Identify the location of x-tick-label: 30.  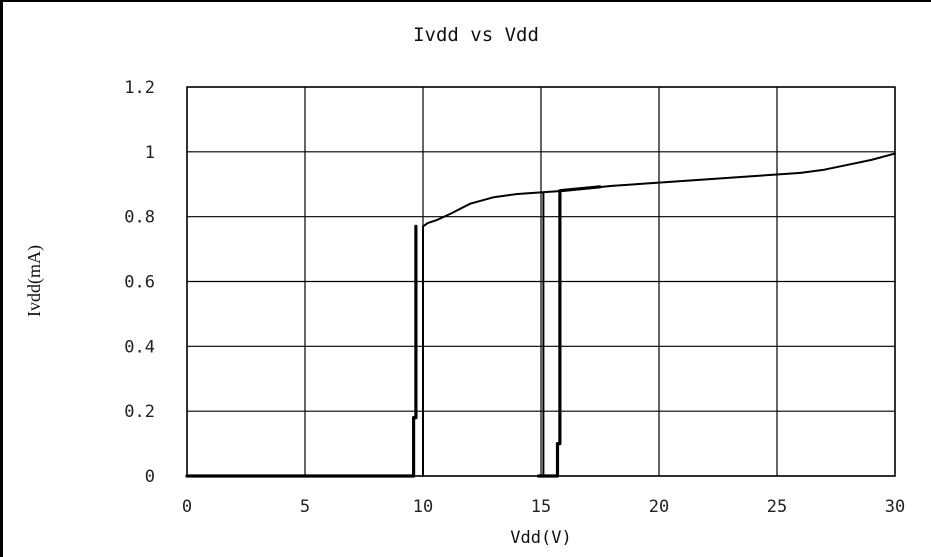
(895, 507).